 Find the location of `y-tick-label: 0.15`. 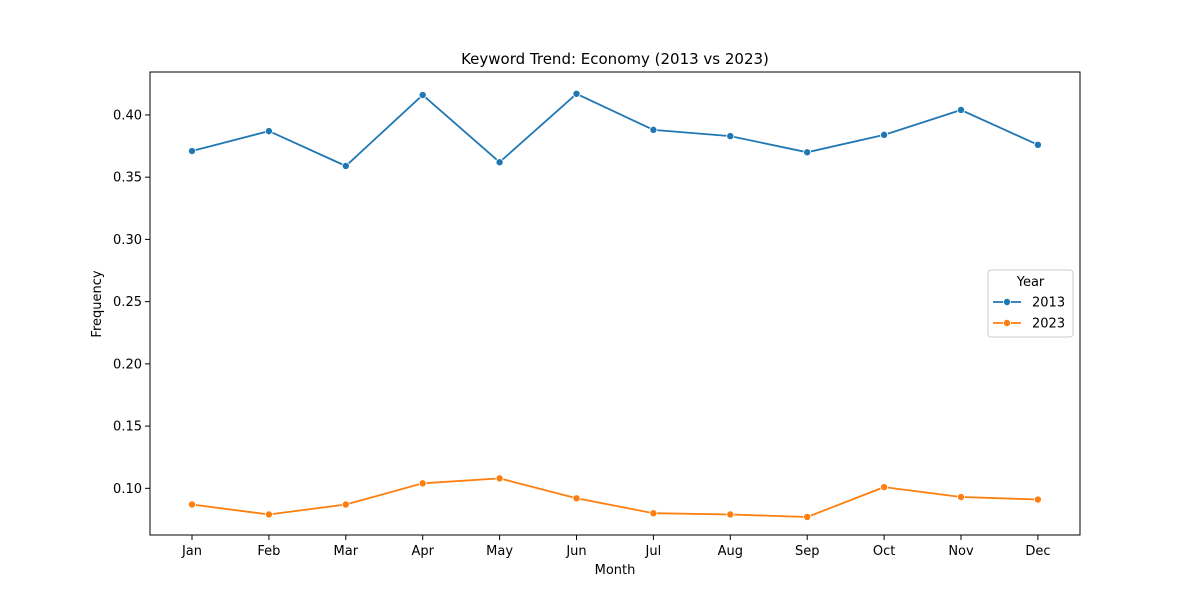

y-tick-label: 0.15 is located at coordinates (127, 427).